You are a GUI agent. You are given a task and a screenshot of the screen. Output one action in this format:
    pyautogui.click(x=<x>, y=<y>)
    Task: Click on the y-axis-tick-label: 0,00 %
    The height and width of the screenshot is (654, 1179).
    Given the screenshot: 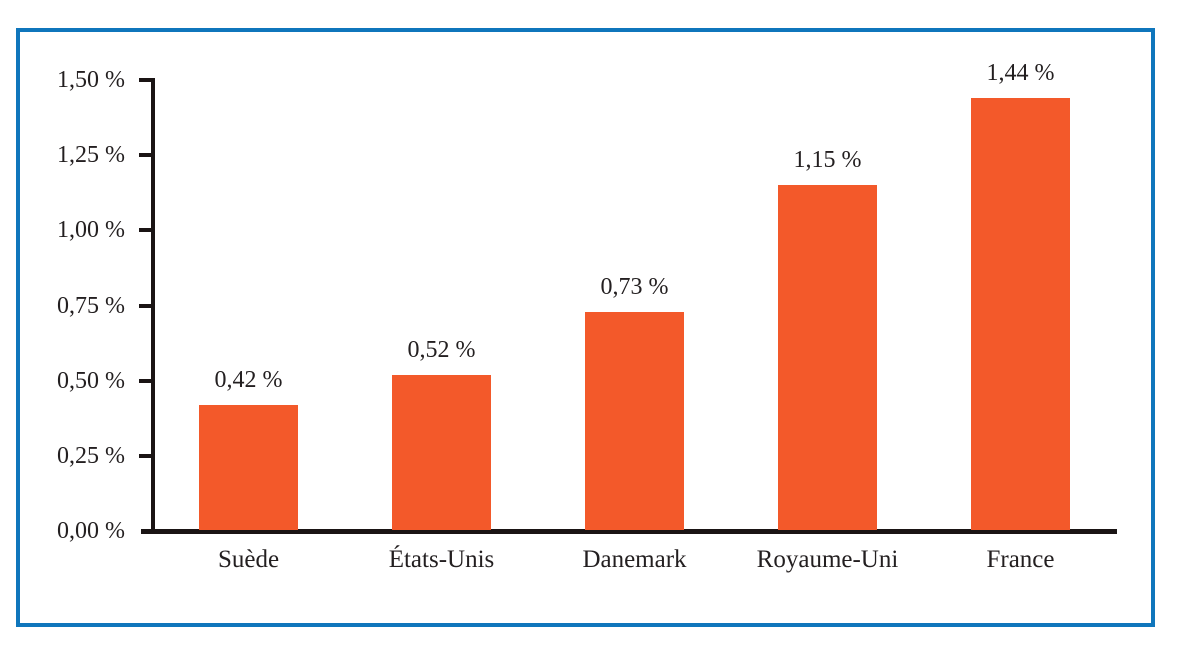 What is the action you would take?
    pyautogui.click(x=91, y=531)
    